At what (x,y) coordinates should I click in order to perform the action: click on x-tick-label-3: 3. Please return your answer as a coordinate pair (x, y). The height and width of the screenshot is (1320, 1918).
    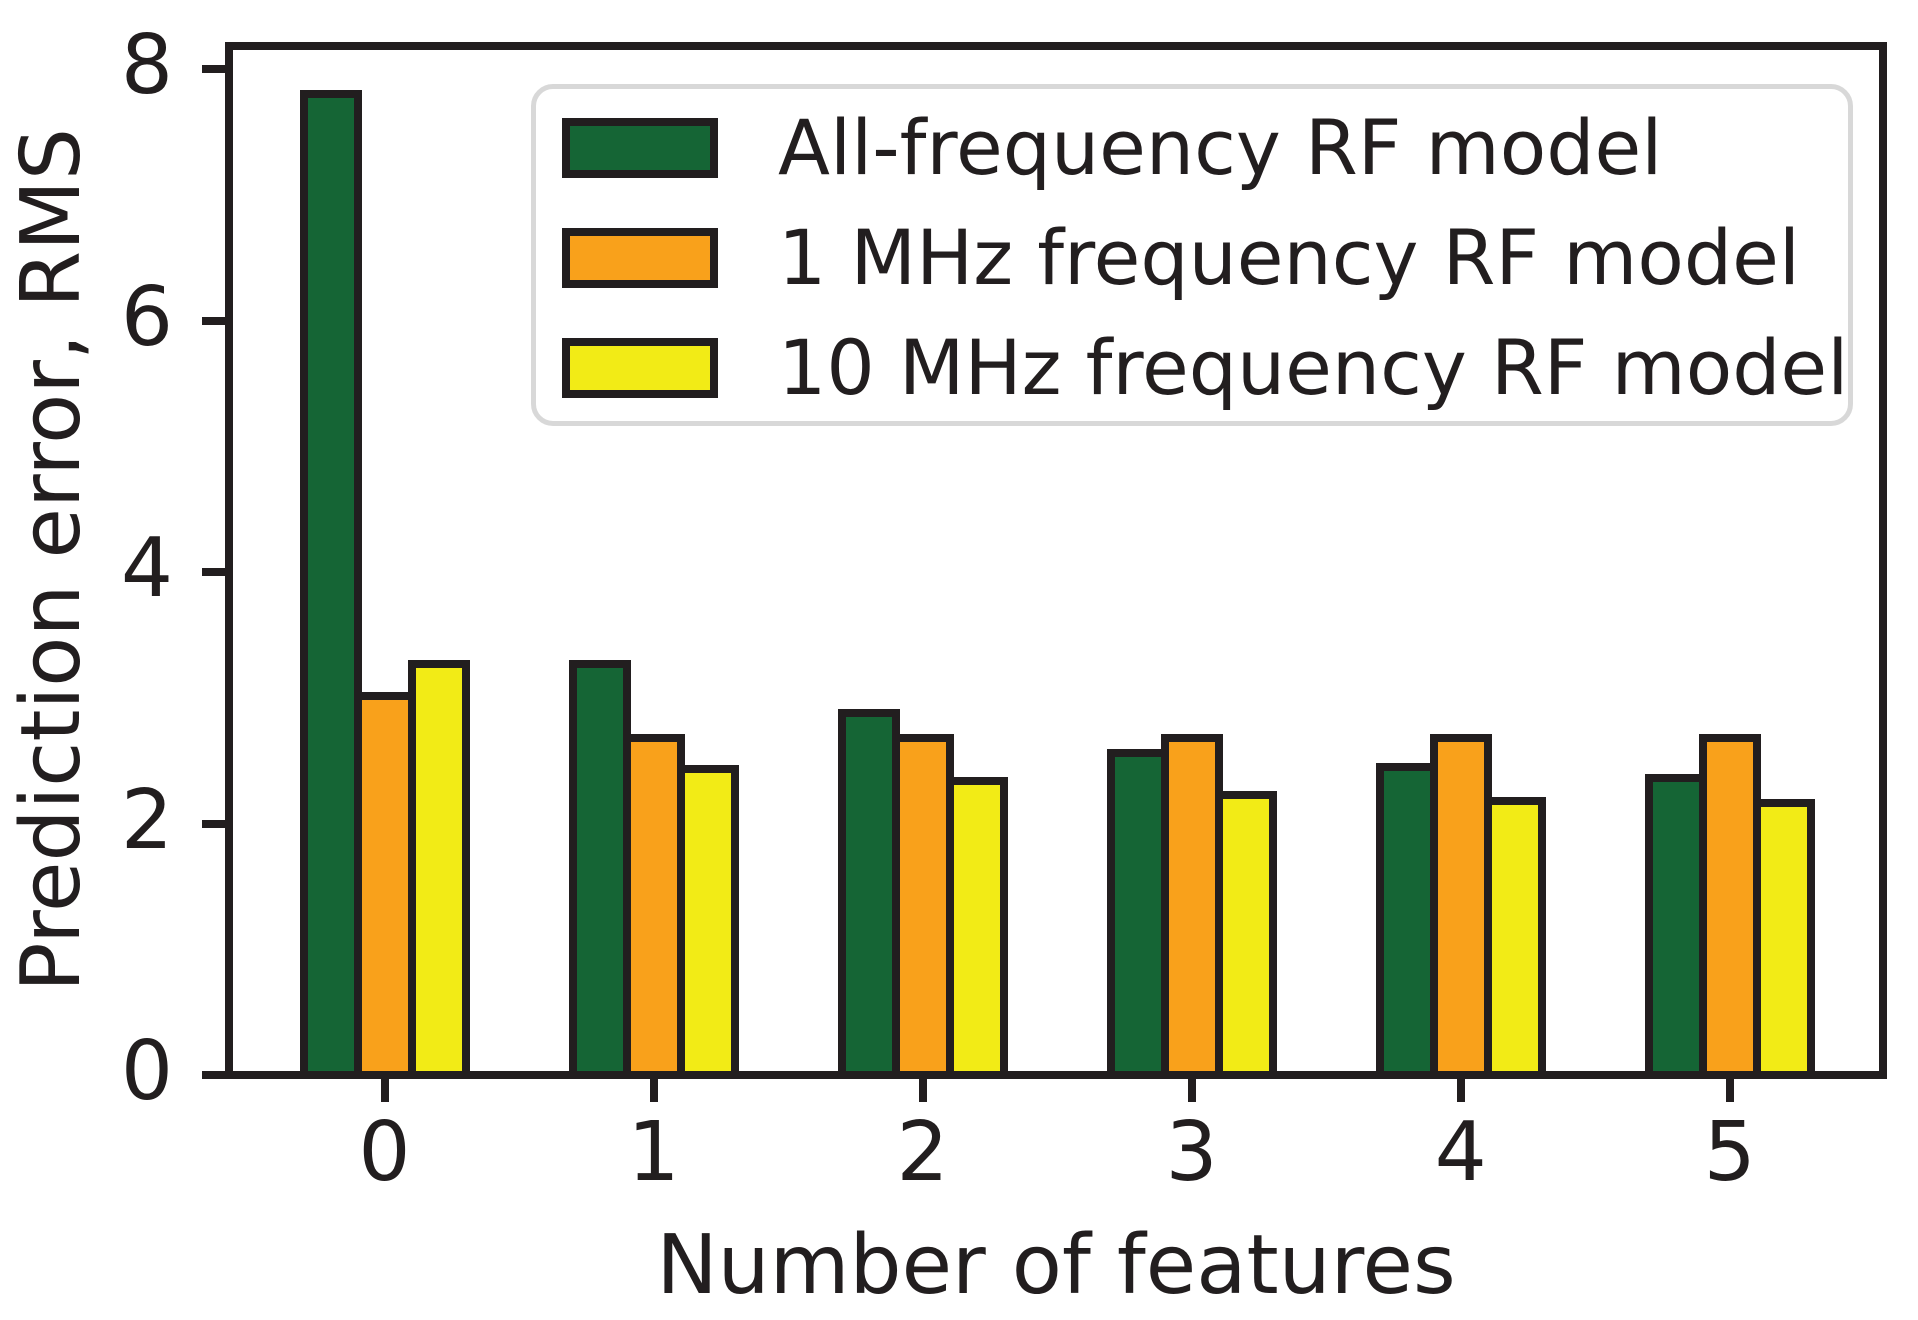
    Looking at the image, I should click on (1191, 1152).